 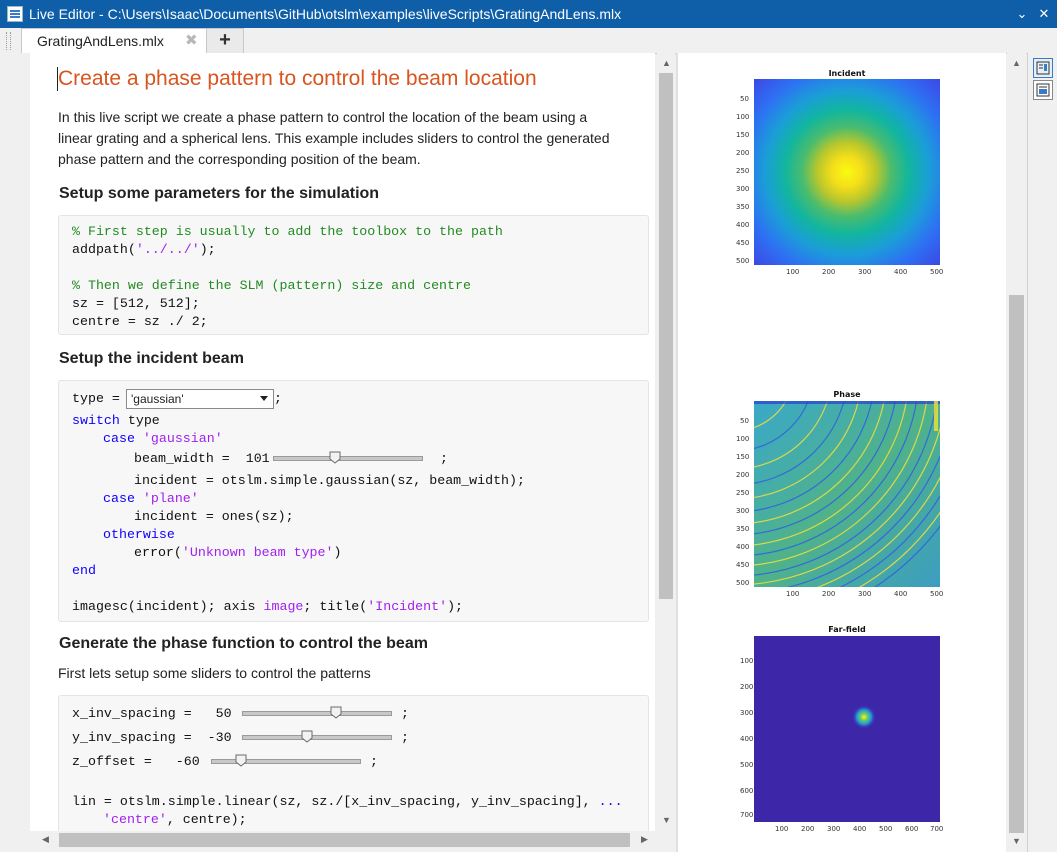 What do you see at coordinates (847, 394) in the screenshot?
I see `figure-title: Phase` at bounding box center [847, 394].